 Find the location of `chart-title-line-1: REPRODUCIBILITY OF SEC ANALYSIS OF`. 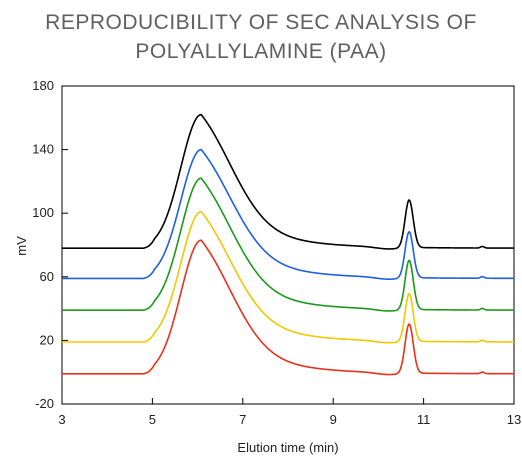

chart-title-line-1: REPRODUCIBILITY OF SEC ANALYSIS OF is located at coordinates (261, 22).